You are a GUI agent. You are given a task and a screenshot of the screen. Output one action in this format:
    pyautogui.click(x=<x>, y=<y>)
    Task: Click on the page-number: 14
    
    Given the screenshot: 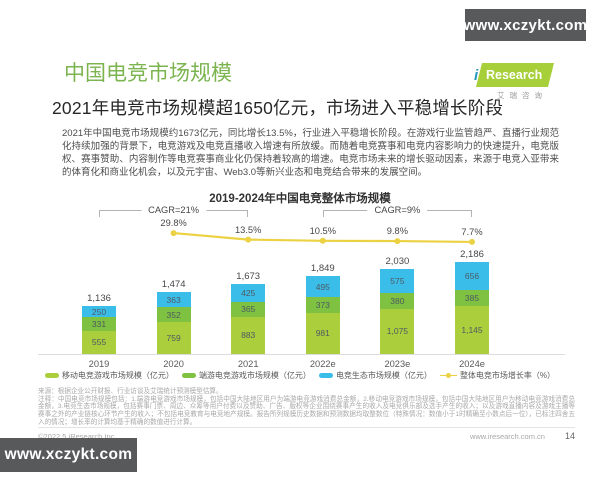 What is the action you would take?
    pyautogui.click(x=569, y=436)
    